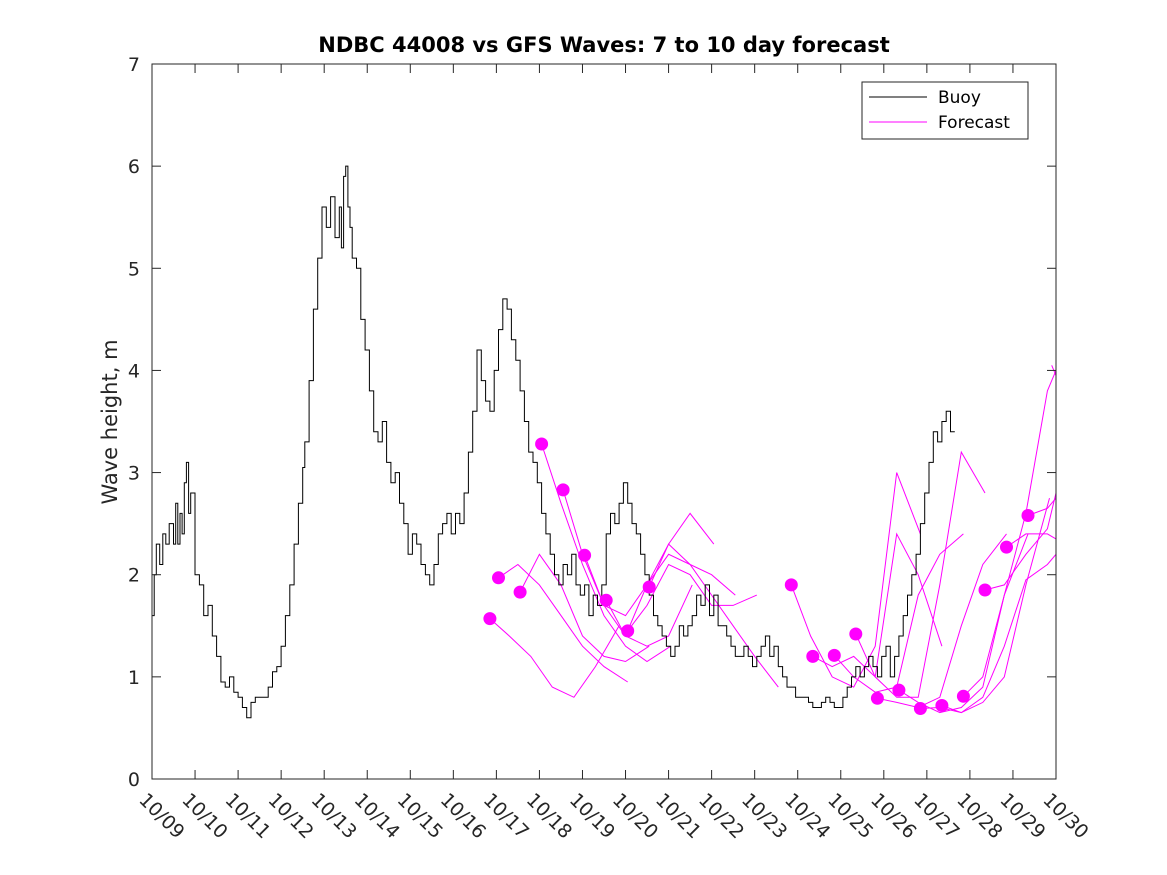 The width and height of the screenshot is (1167, 875). What do you see at coordinates (134, 371) in the screenshot?
I see `y-tick-label-4: 4` at bounding box center [134, 371].